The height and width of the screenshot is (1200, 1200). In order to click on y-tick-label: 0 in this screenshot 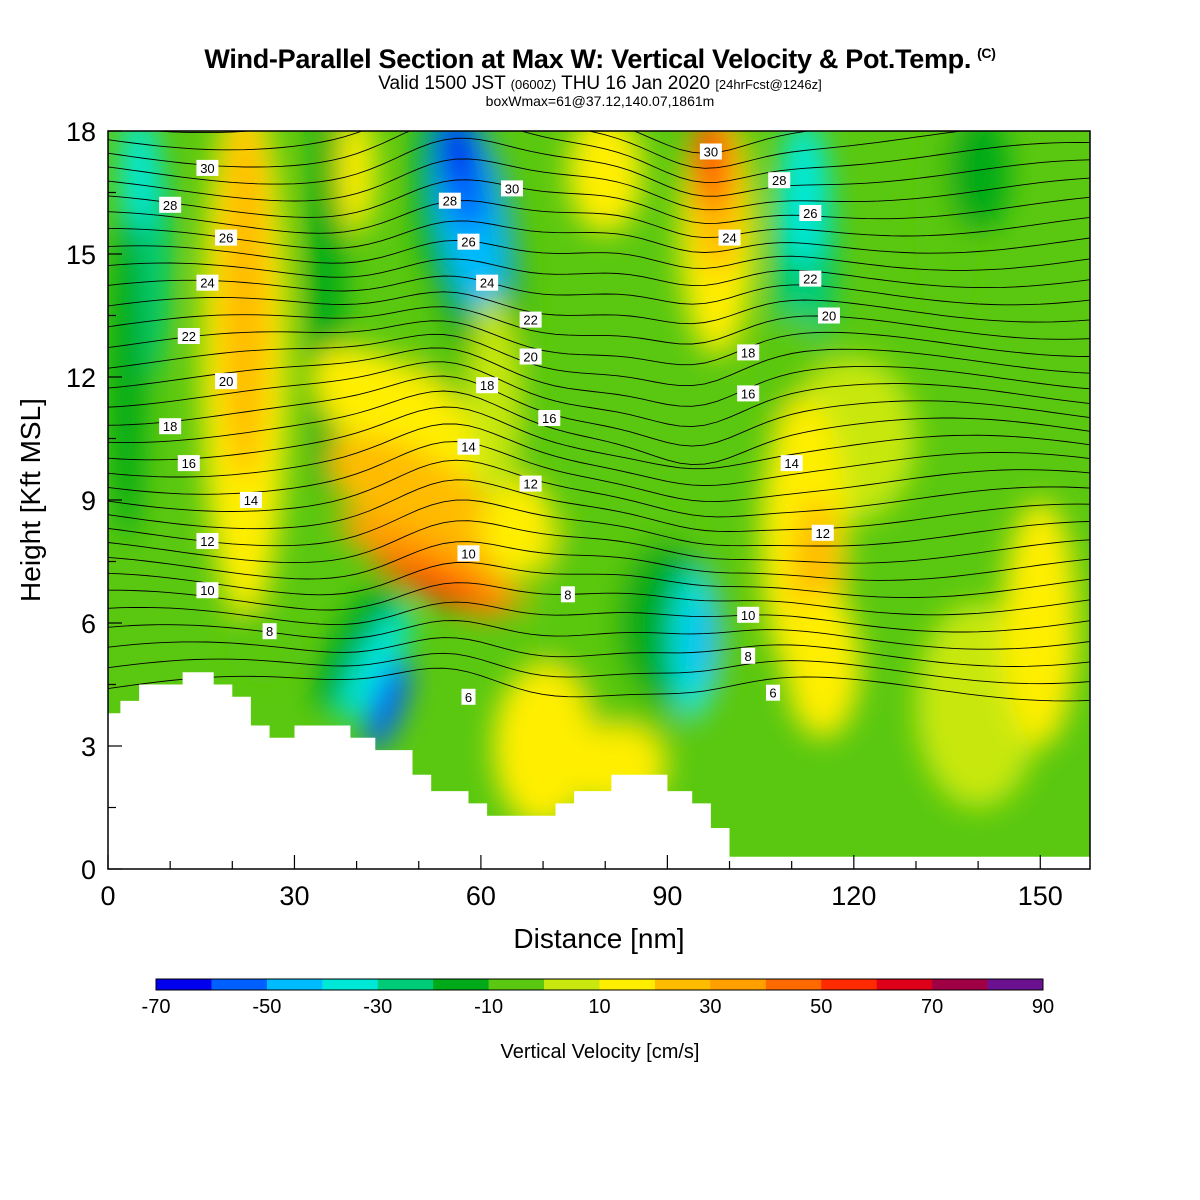, I will do `click(88, 870)`.